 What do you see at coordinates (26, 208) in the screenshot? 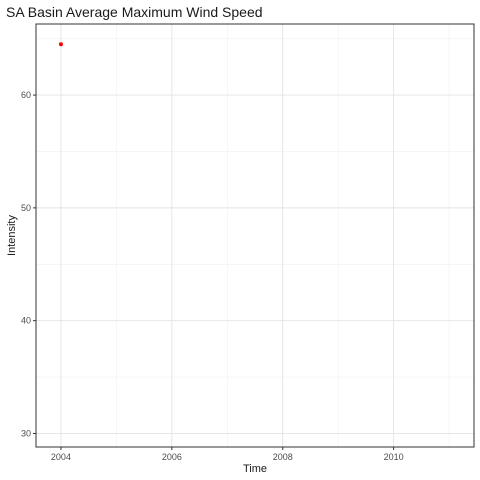
I see `y-tick-label: 50` at bounding box center [26, 208].